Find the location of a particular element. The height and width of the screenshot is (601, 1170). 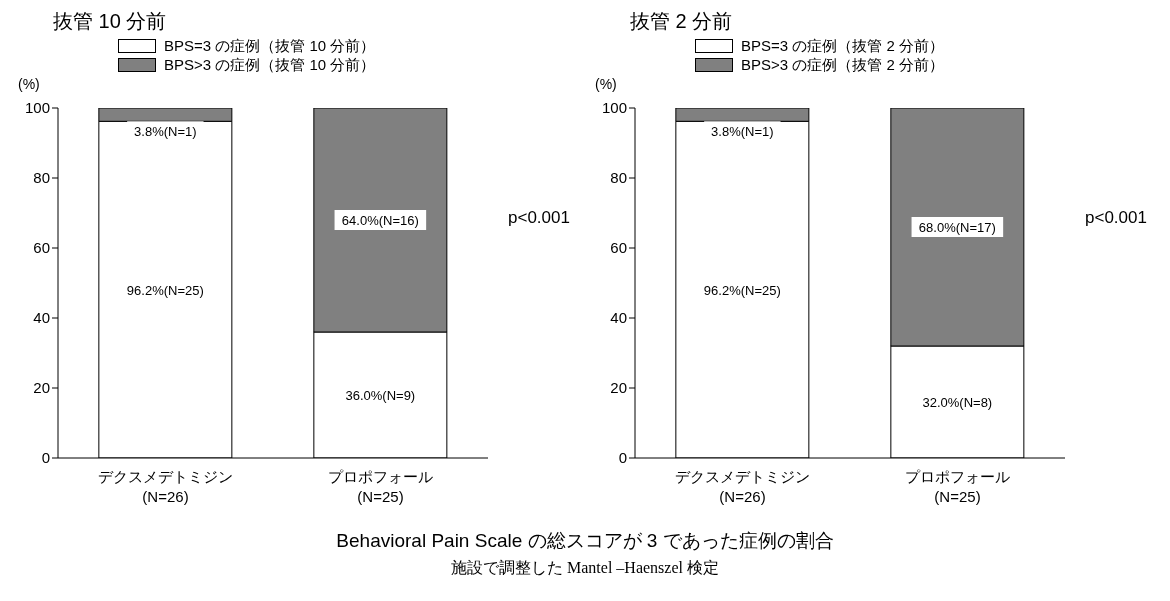

data-label: 64.0%(N=16) is located at coordinates (380, 220).